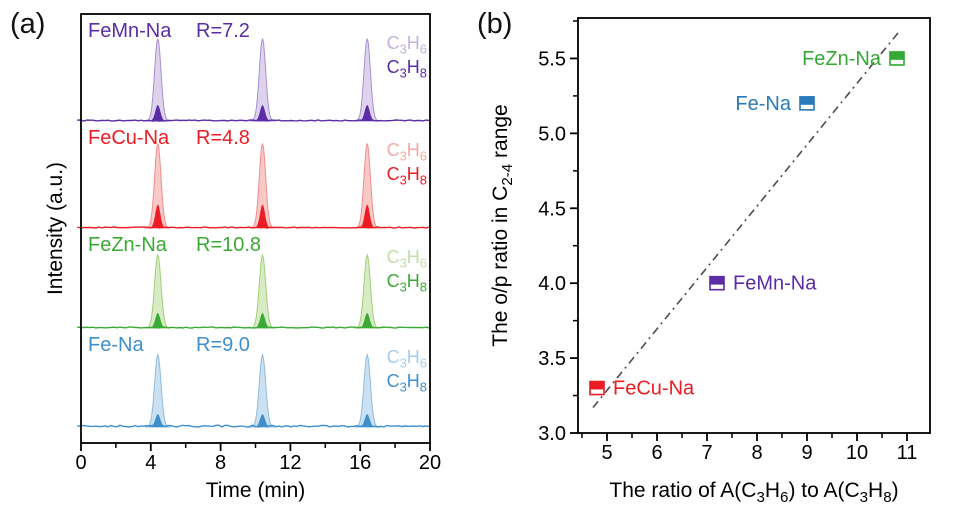 This screenshot has width=953, height=514. Describe the element at coordinates (367, 80) in the screenshot. I see `c3h6-peak` at that location.